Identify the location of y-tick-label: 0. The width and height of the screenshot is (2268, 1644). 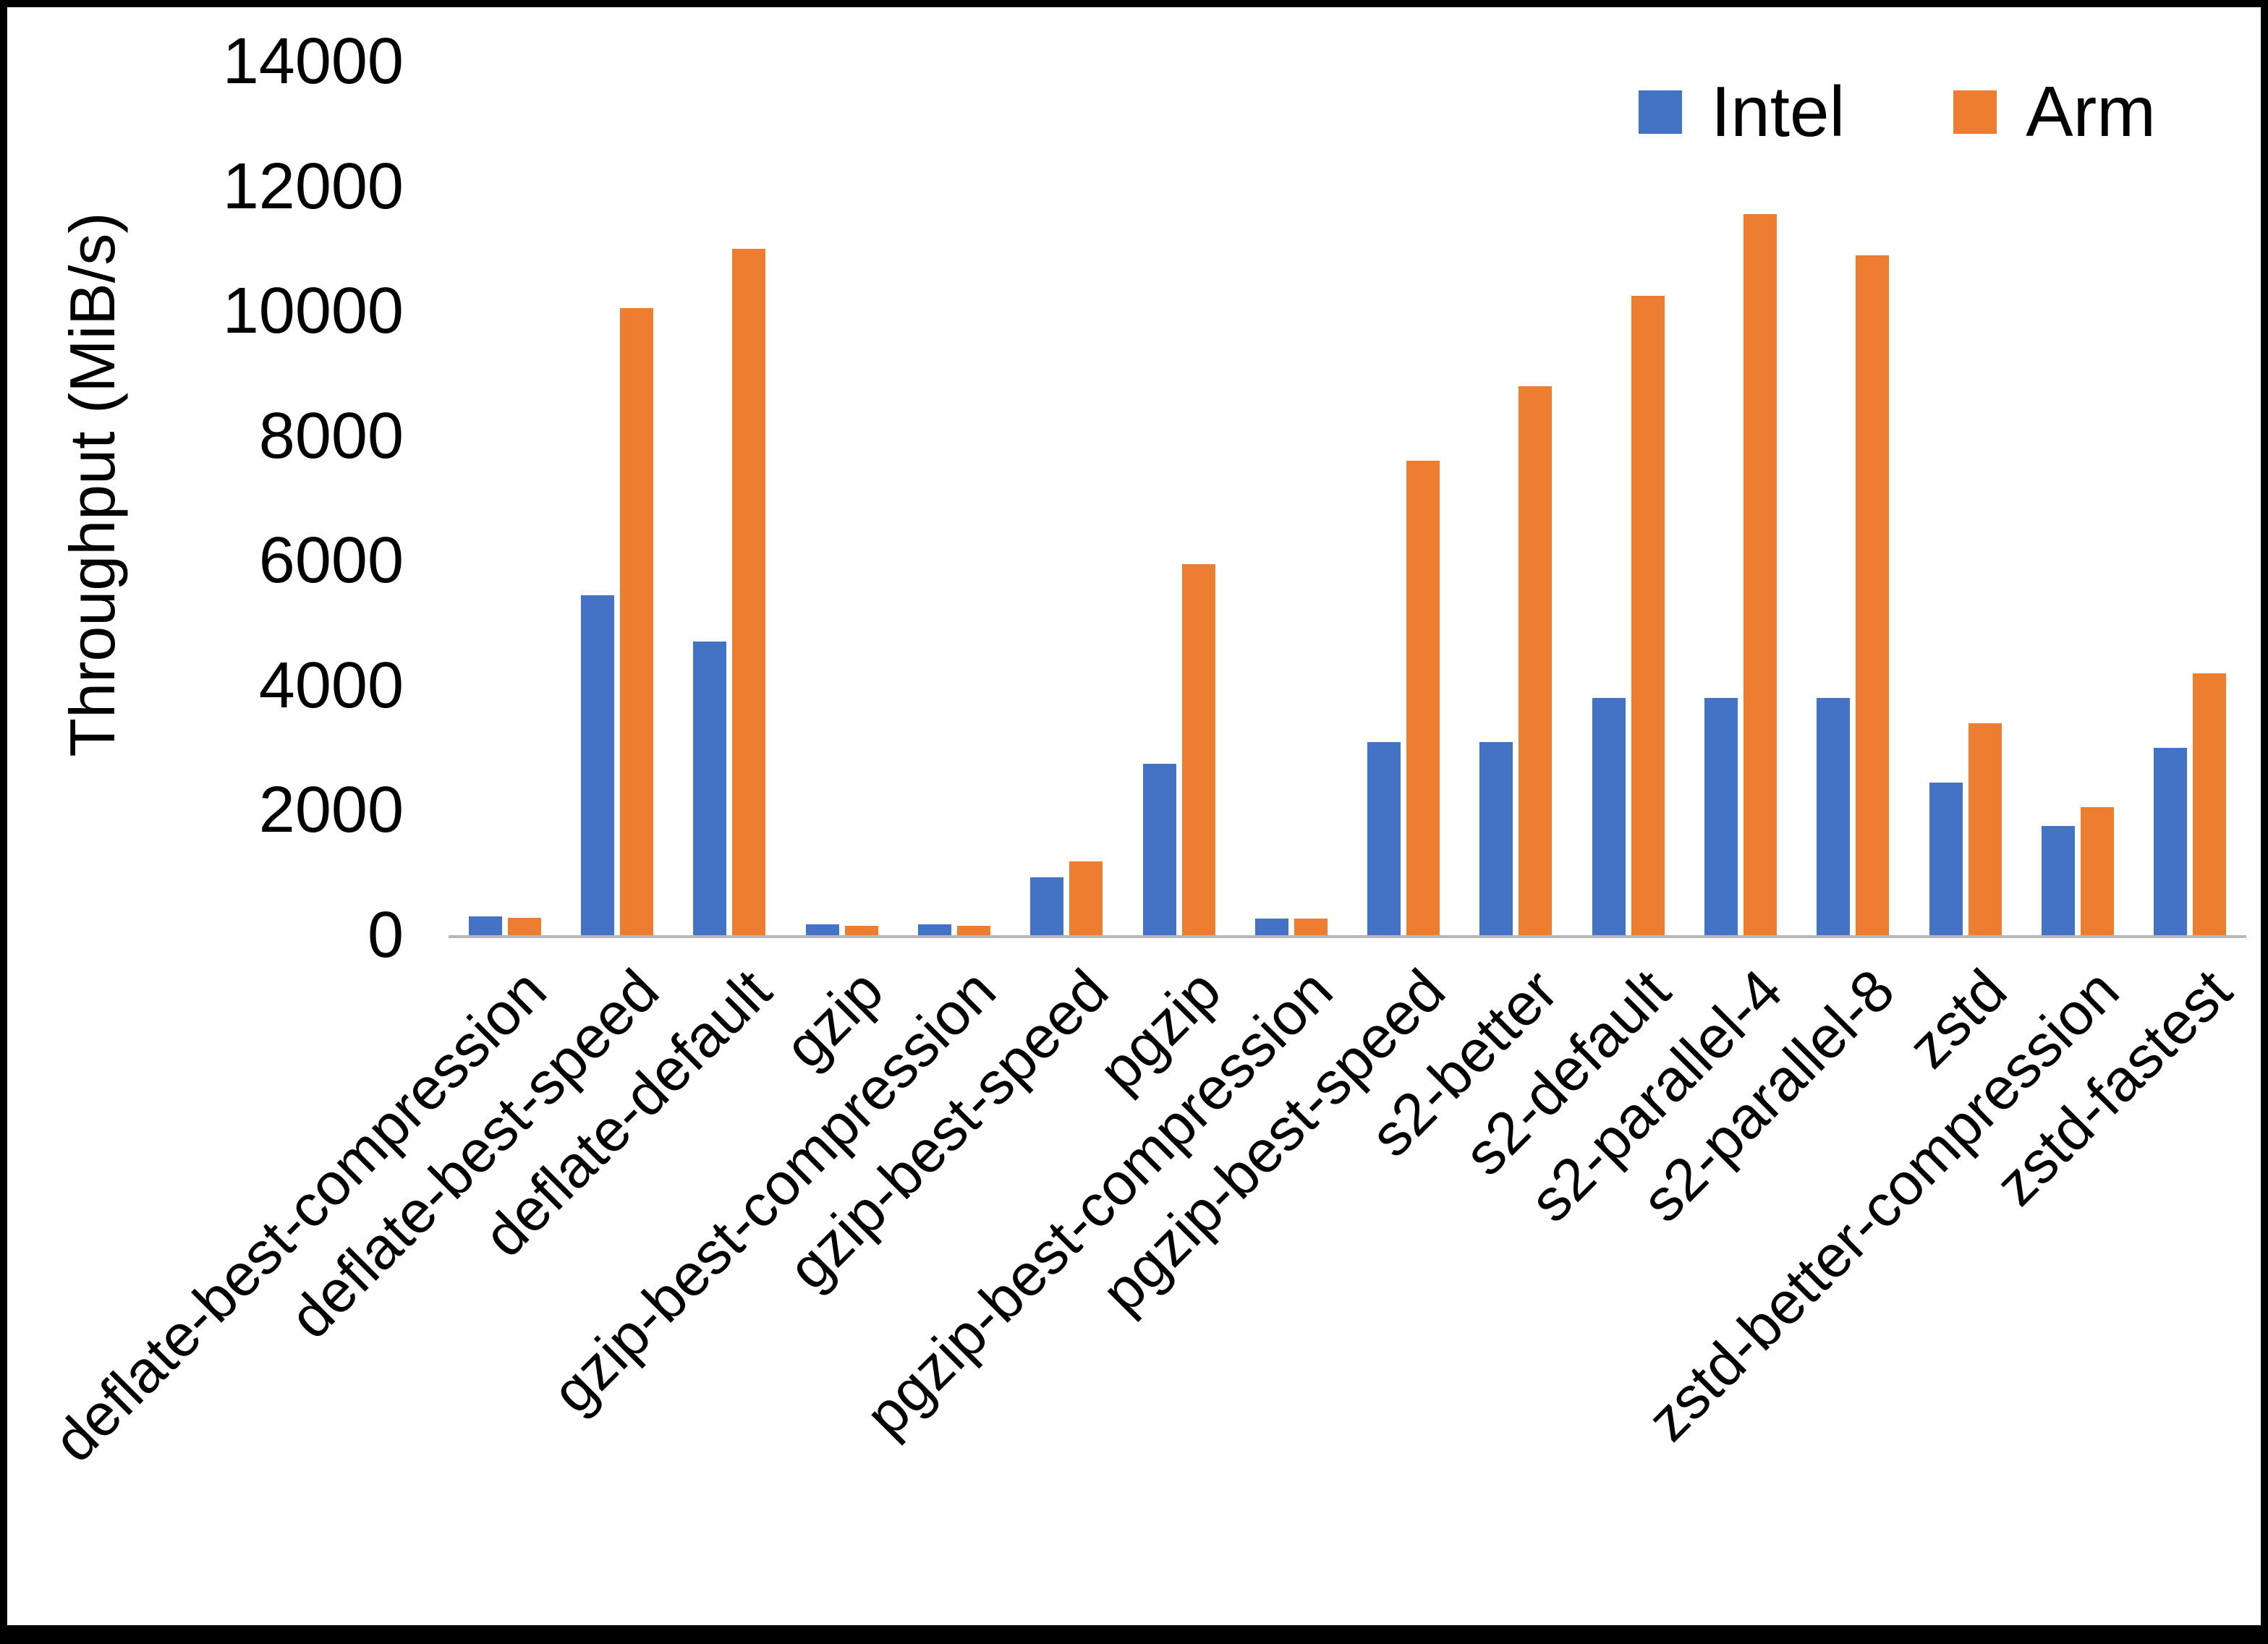
(385, 935).